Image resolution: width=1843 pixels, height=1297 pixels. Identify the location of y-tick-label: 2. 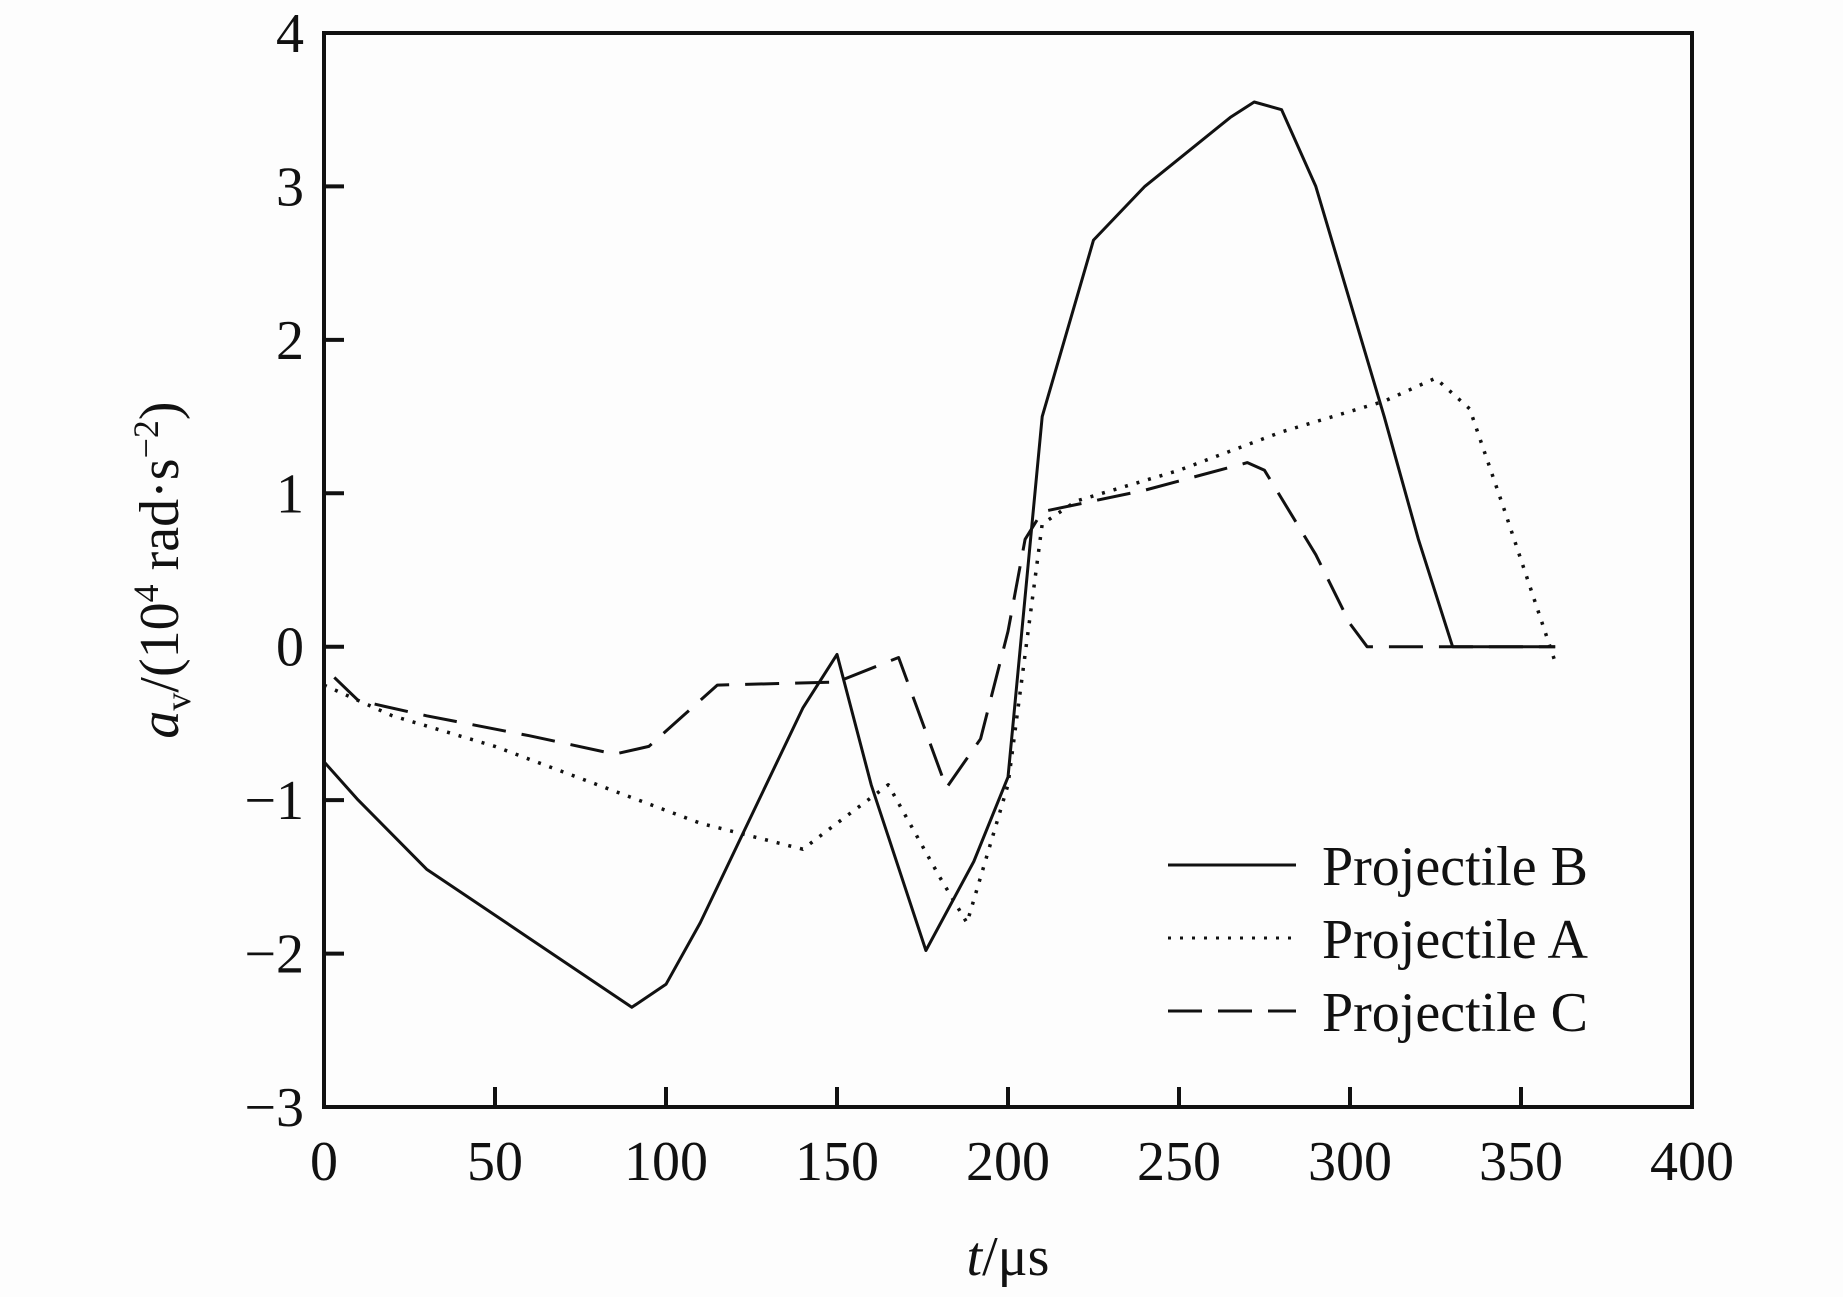
(290, 341).